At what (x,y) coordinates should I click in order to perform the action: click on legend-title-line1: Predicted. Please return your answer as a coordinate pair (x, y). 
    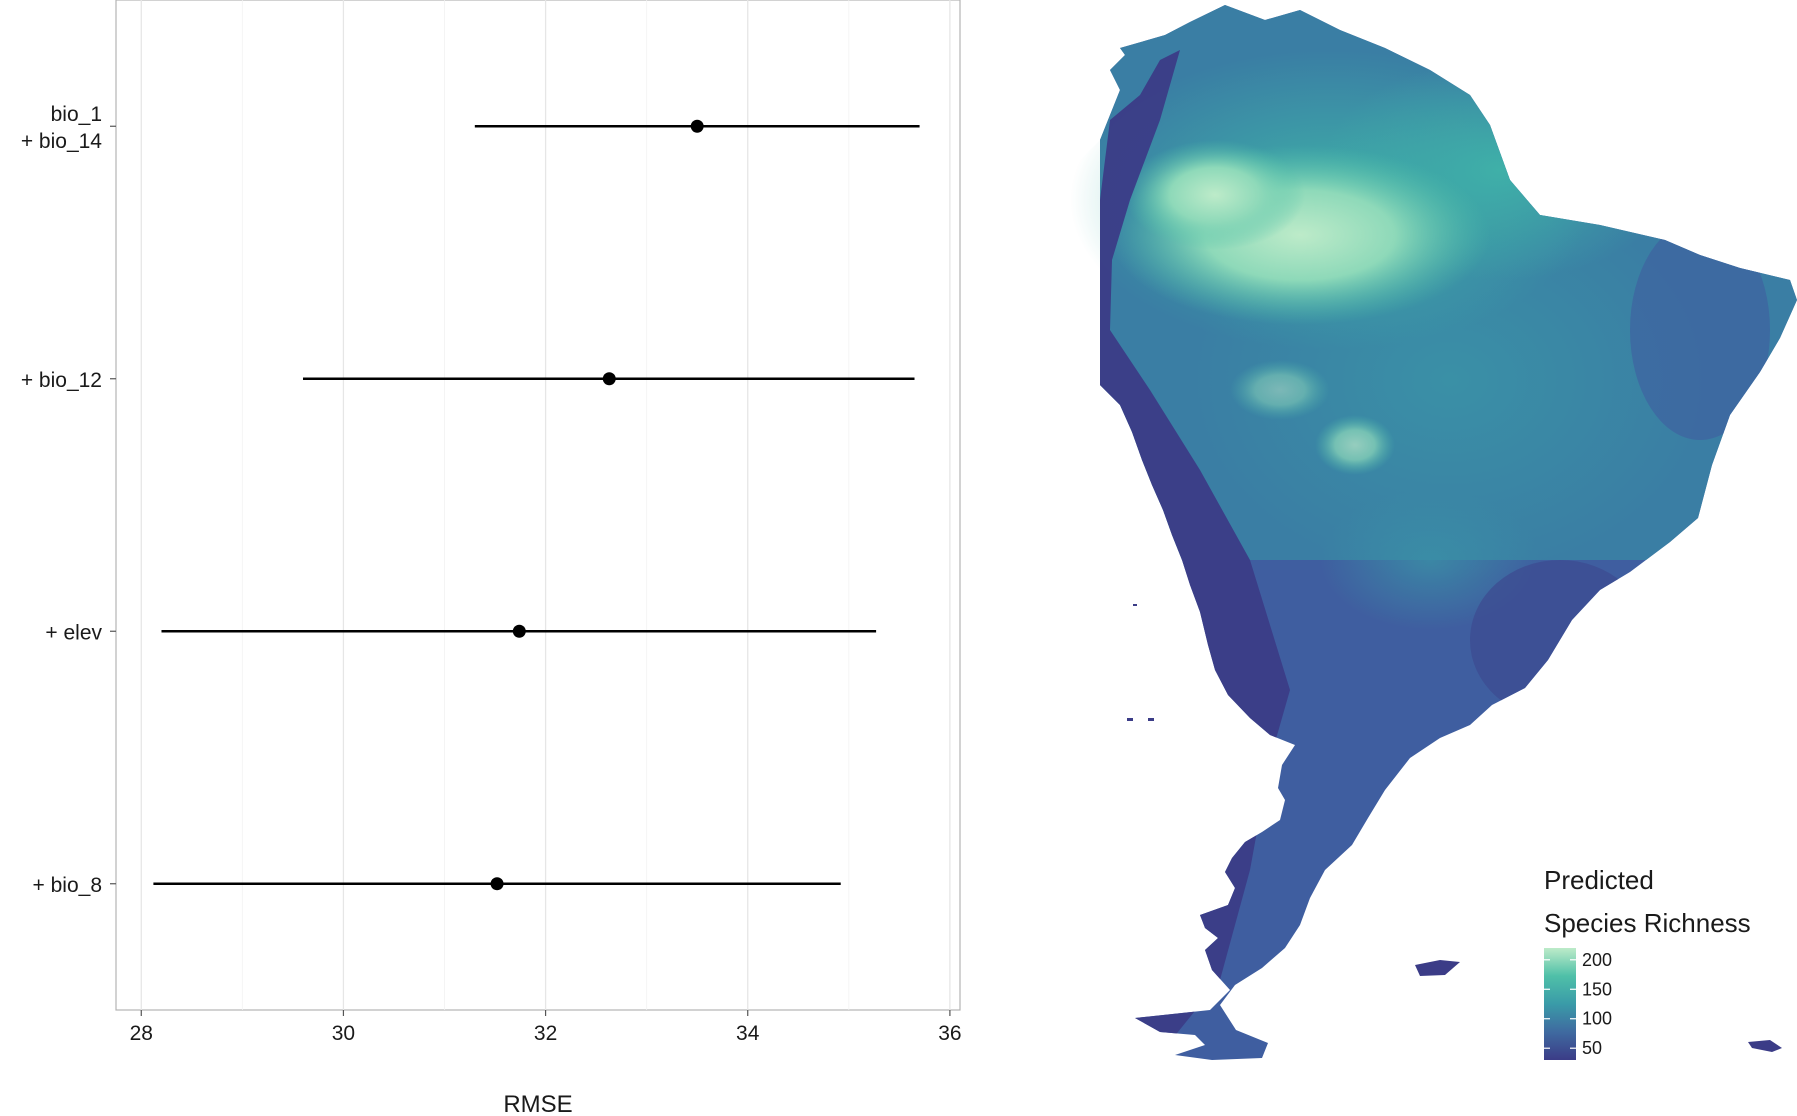
    Looking at the image, I should click on (1599, 880).